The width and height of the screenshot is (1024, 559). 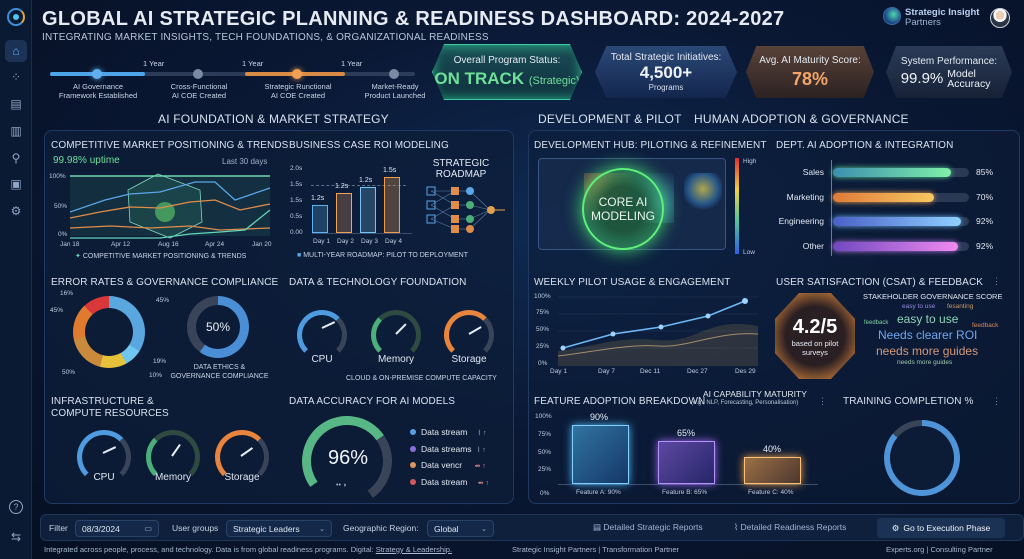 I want to click on feature-adoption-title: FEATURE ADOPTION BREAKDOWN, so click(x=620, y=401).